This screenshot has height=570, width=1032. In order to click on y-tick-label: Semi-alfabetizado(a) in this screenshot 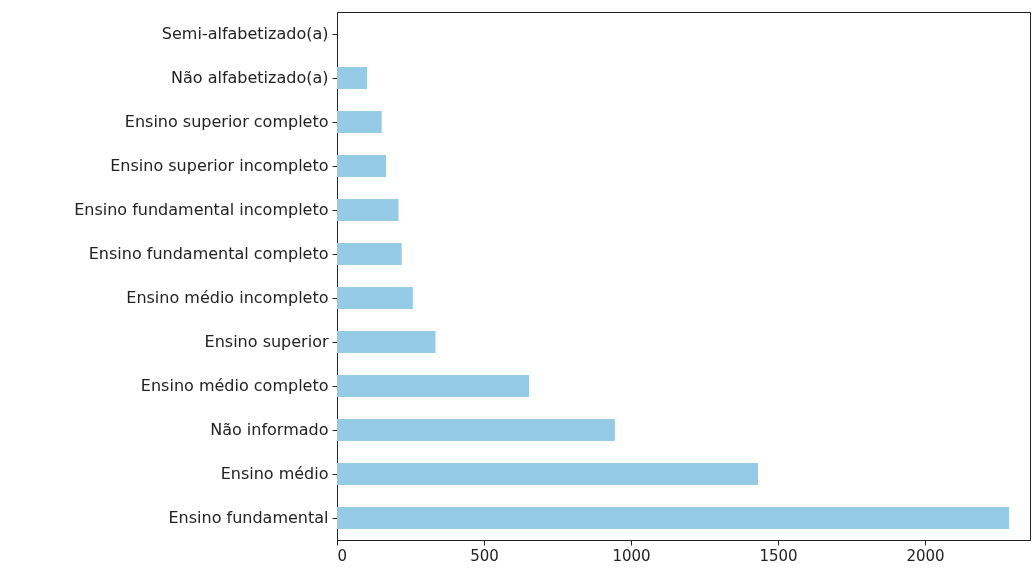, I will do `click(245, 33)`.